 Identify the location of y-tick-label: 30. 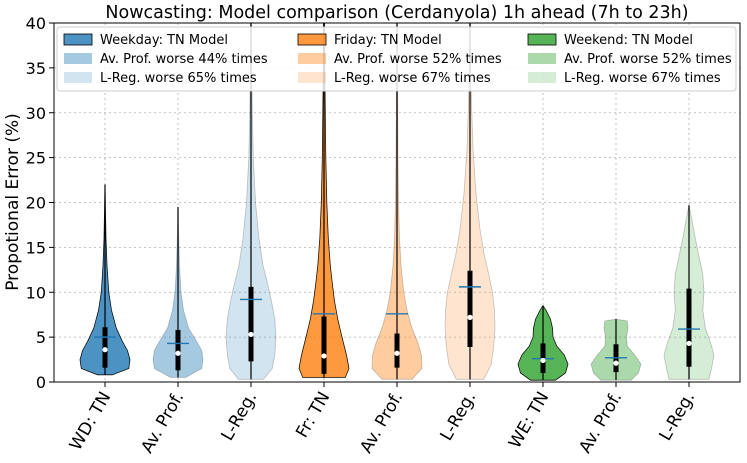
(36, 113).